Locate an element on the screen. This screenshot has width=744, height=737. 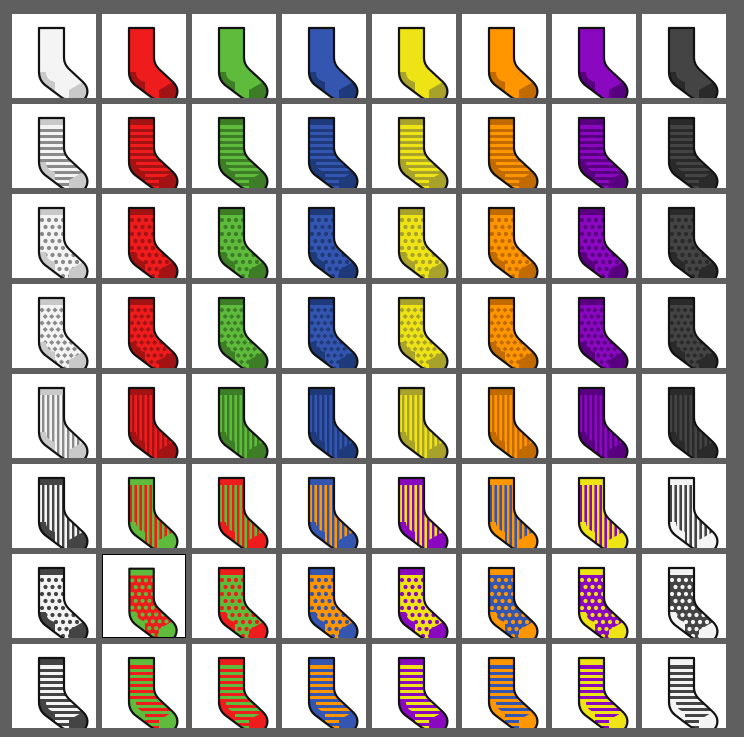
sock-swatch-stripes-gray-white is located at coordinates (684, 686).